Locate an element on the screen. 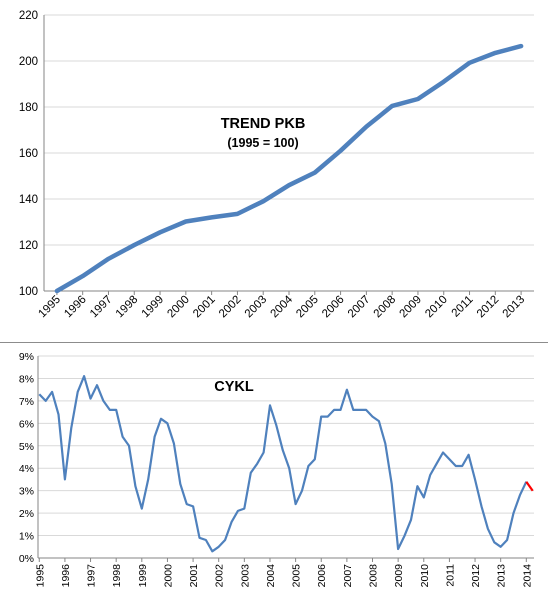 The width and height of the screenshot is (548, 600). y-tick-label: 7% is located at coordinates (26, 402).